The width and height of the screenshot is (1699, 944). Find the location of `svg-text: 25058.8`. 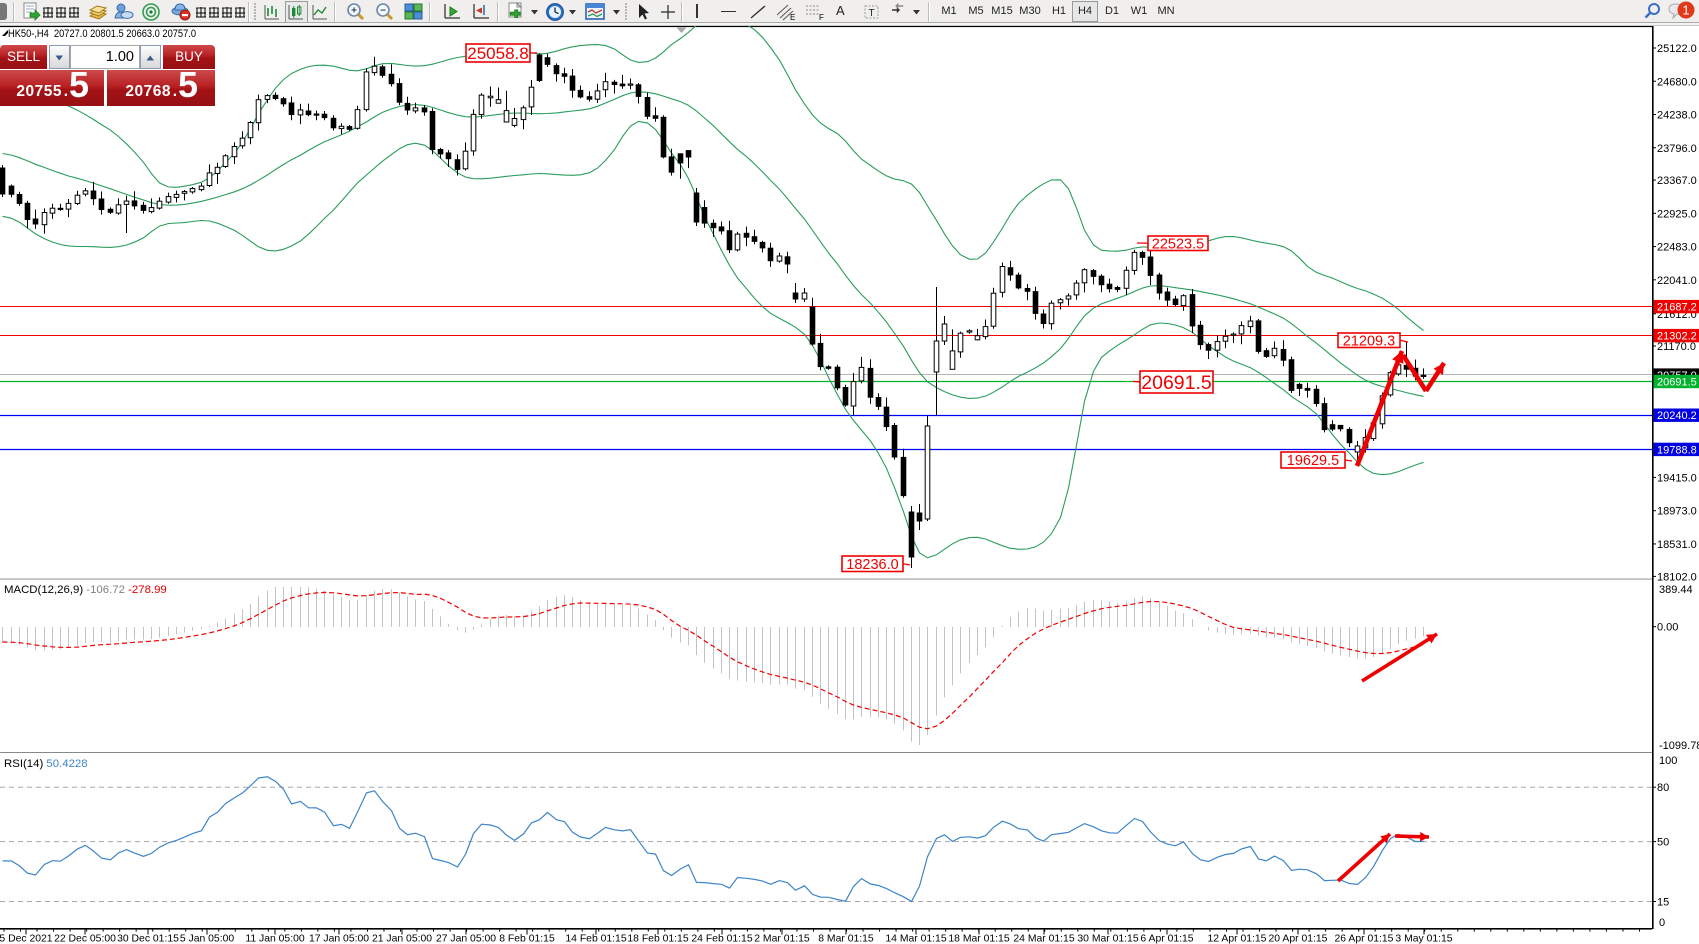

svg-text: 25058.8 is located at coordinates (497, 53).